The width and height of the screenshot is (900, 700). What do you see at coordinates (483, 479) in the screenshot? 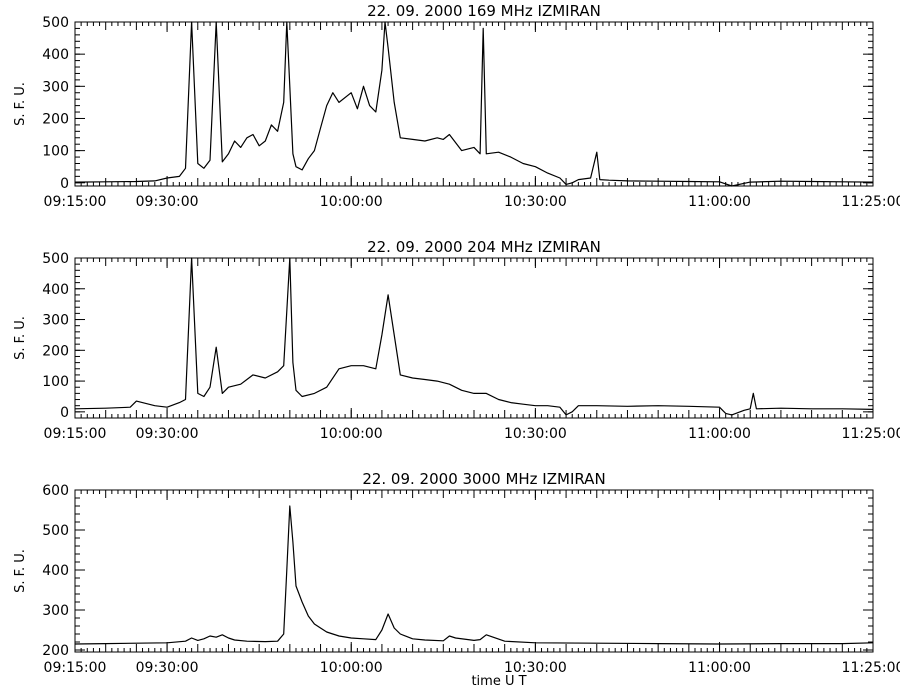
I see `chart-title: 22. 09. 2000 3000 MHz IZMIRAN` at bounding box center [483, 479].